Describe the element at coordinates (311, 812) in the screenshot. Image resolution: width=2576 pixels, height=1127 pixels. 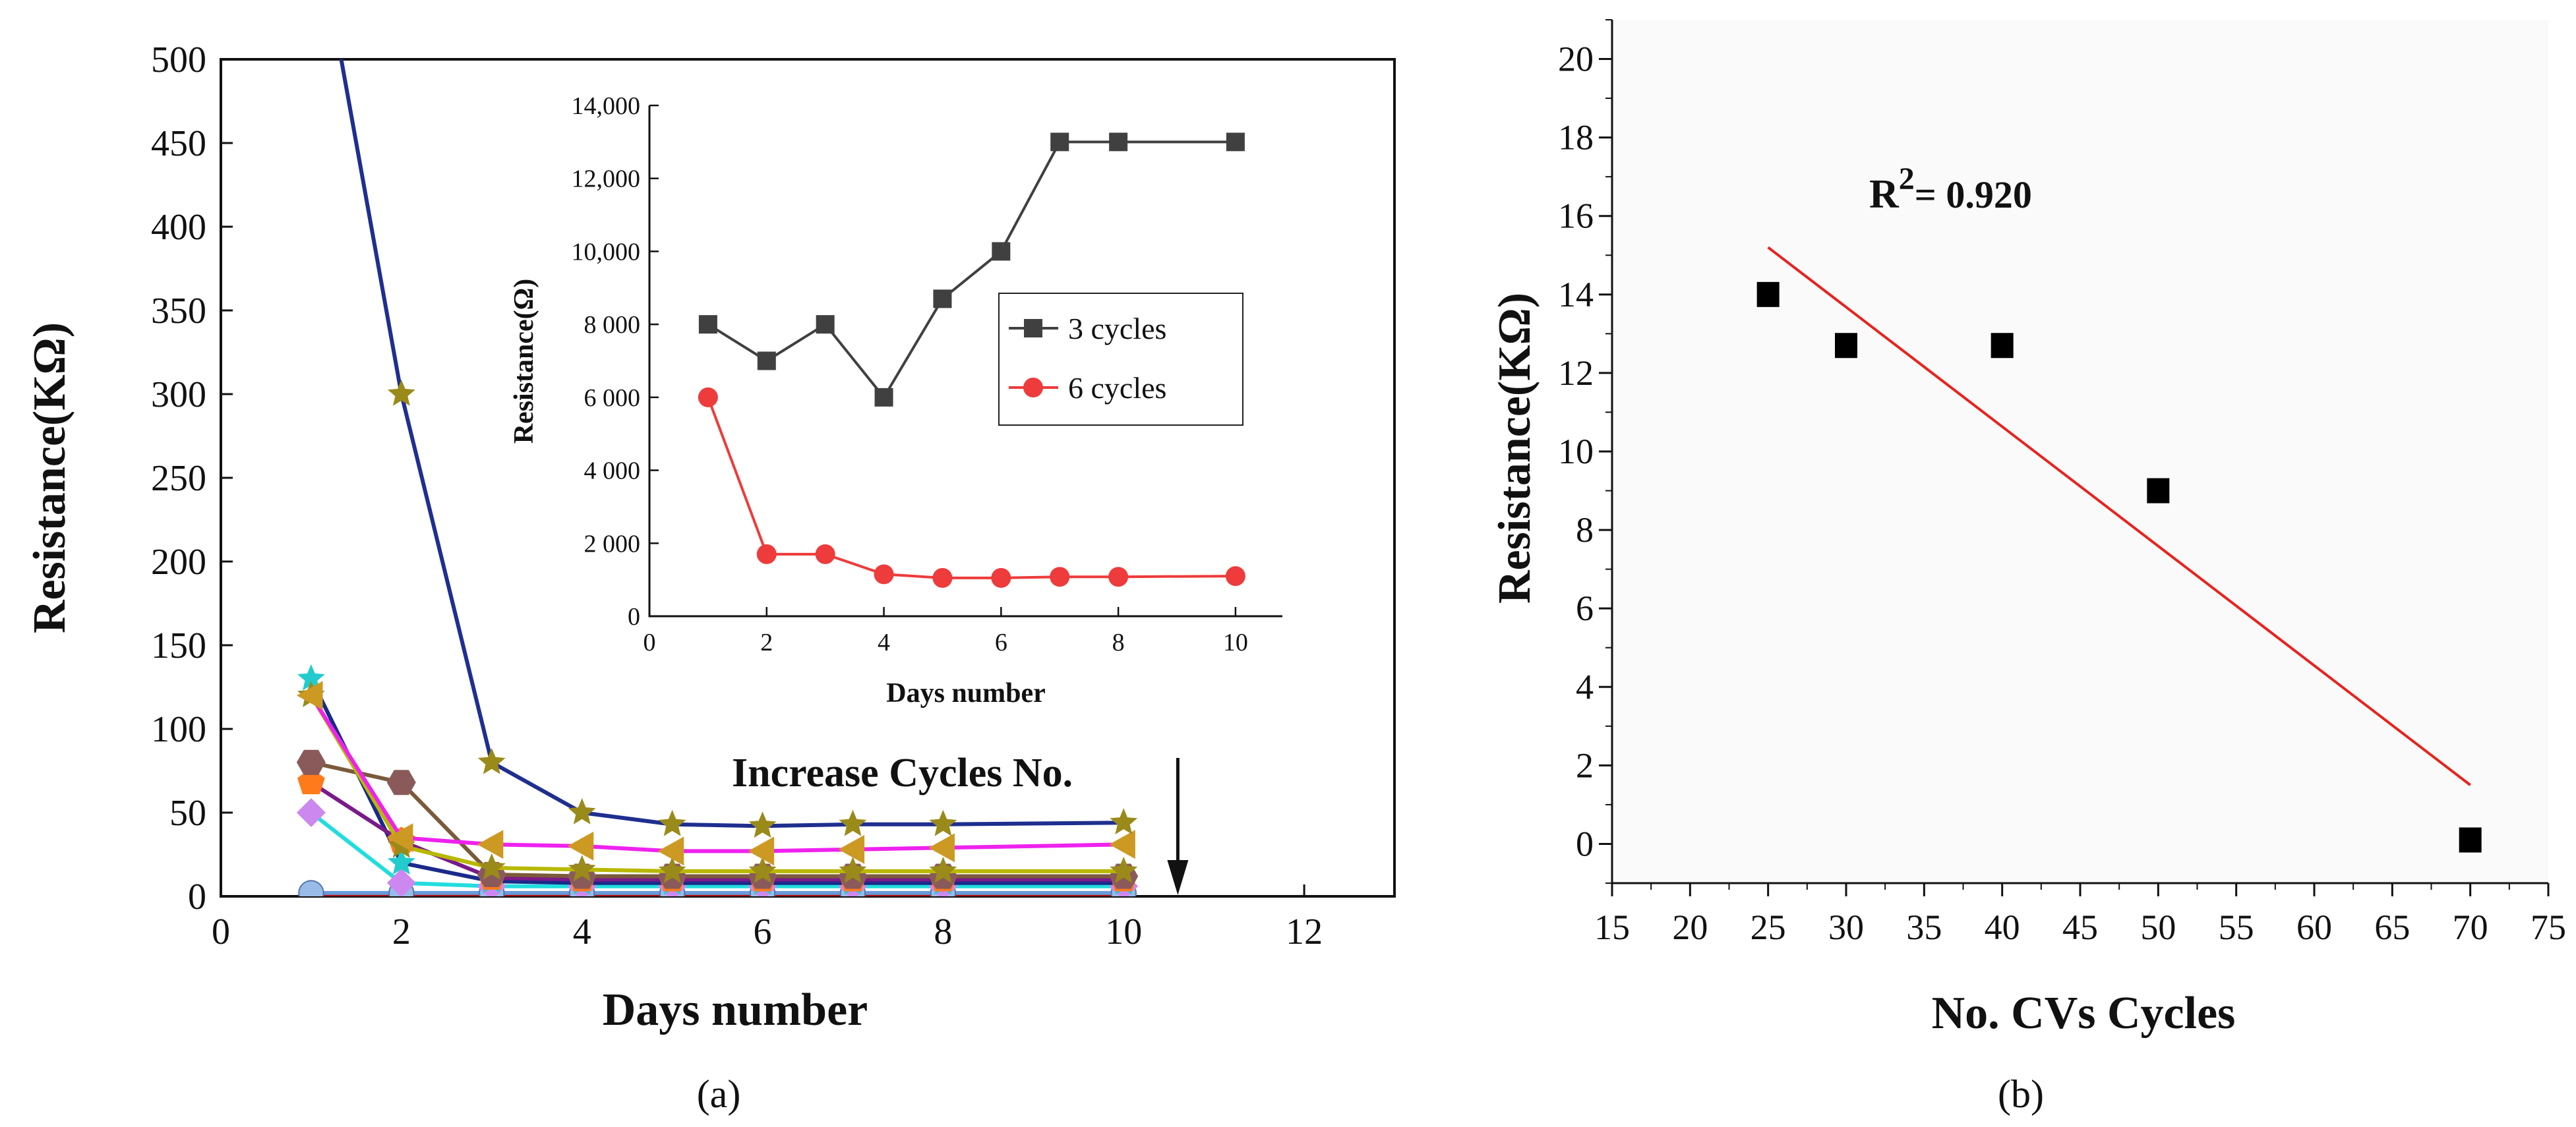
I see `data-point-s7` at that location.